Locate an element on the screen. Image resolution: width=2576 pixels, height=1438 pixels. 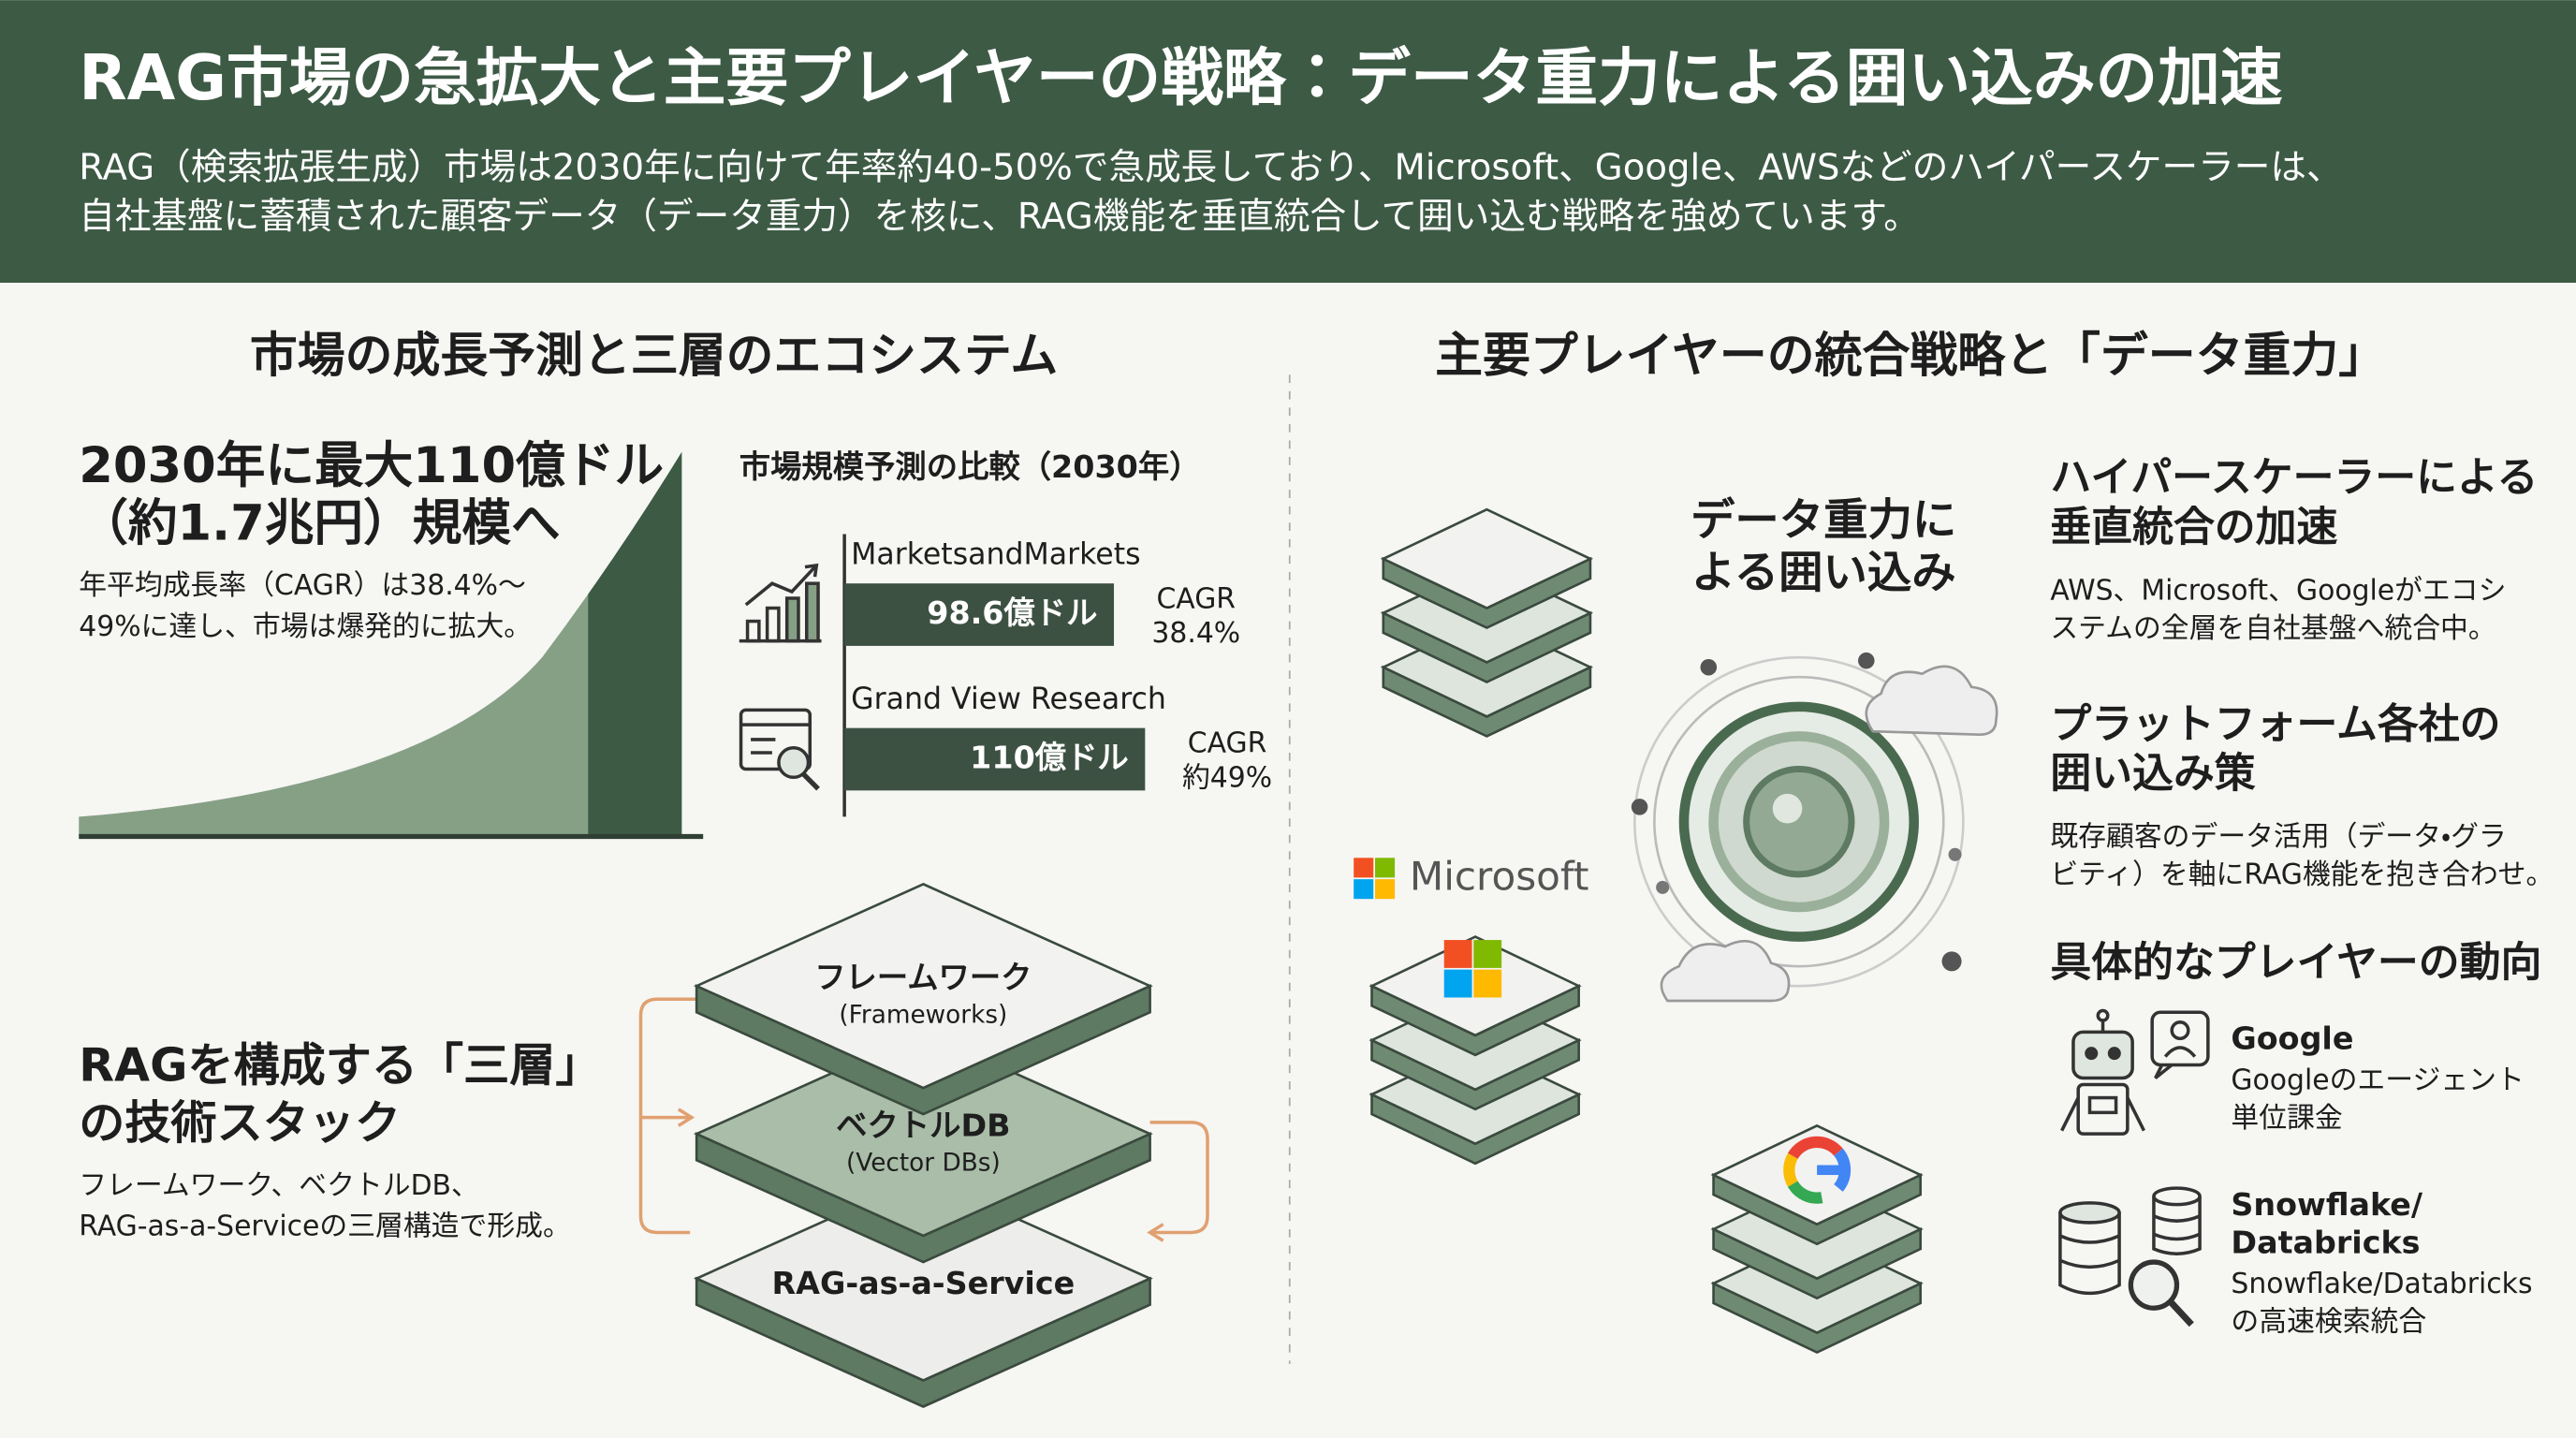
layer-name: RAG-as-a-Service is located at coordinates (924, 1283).